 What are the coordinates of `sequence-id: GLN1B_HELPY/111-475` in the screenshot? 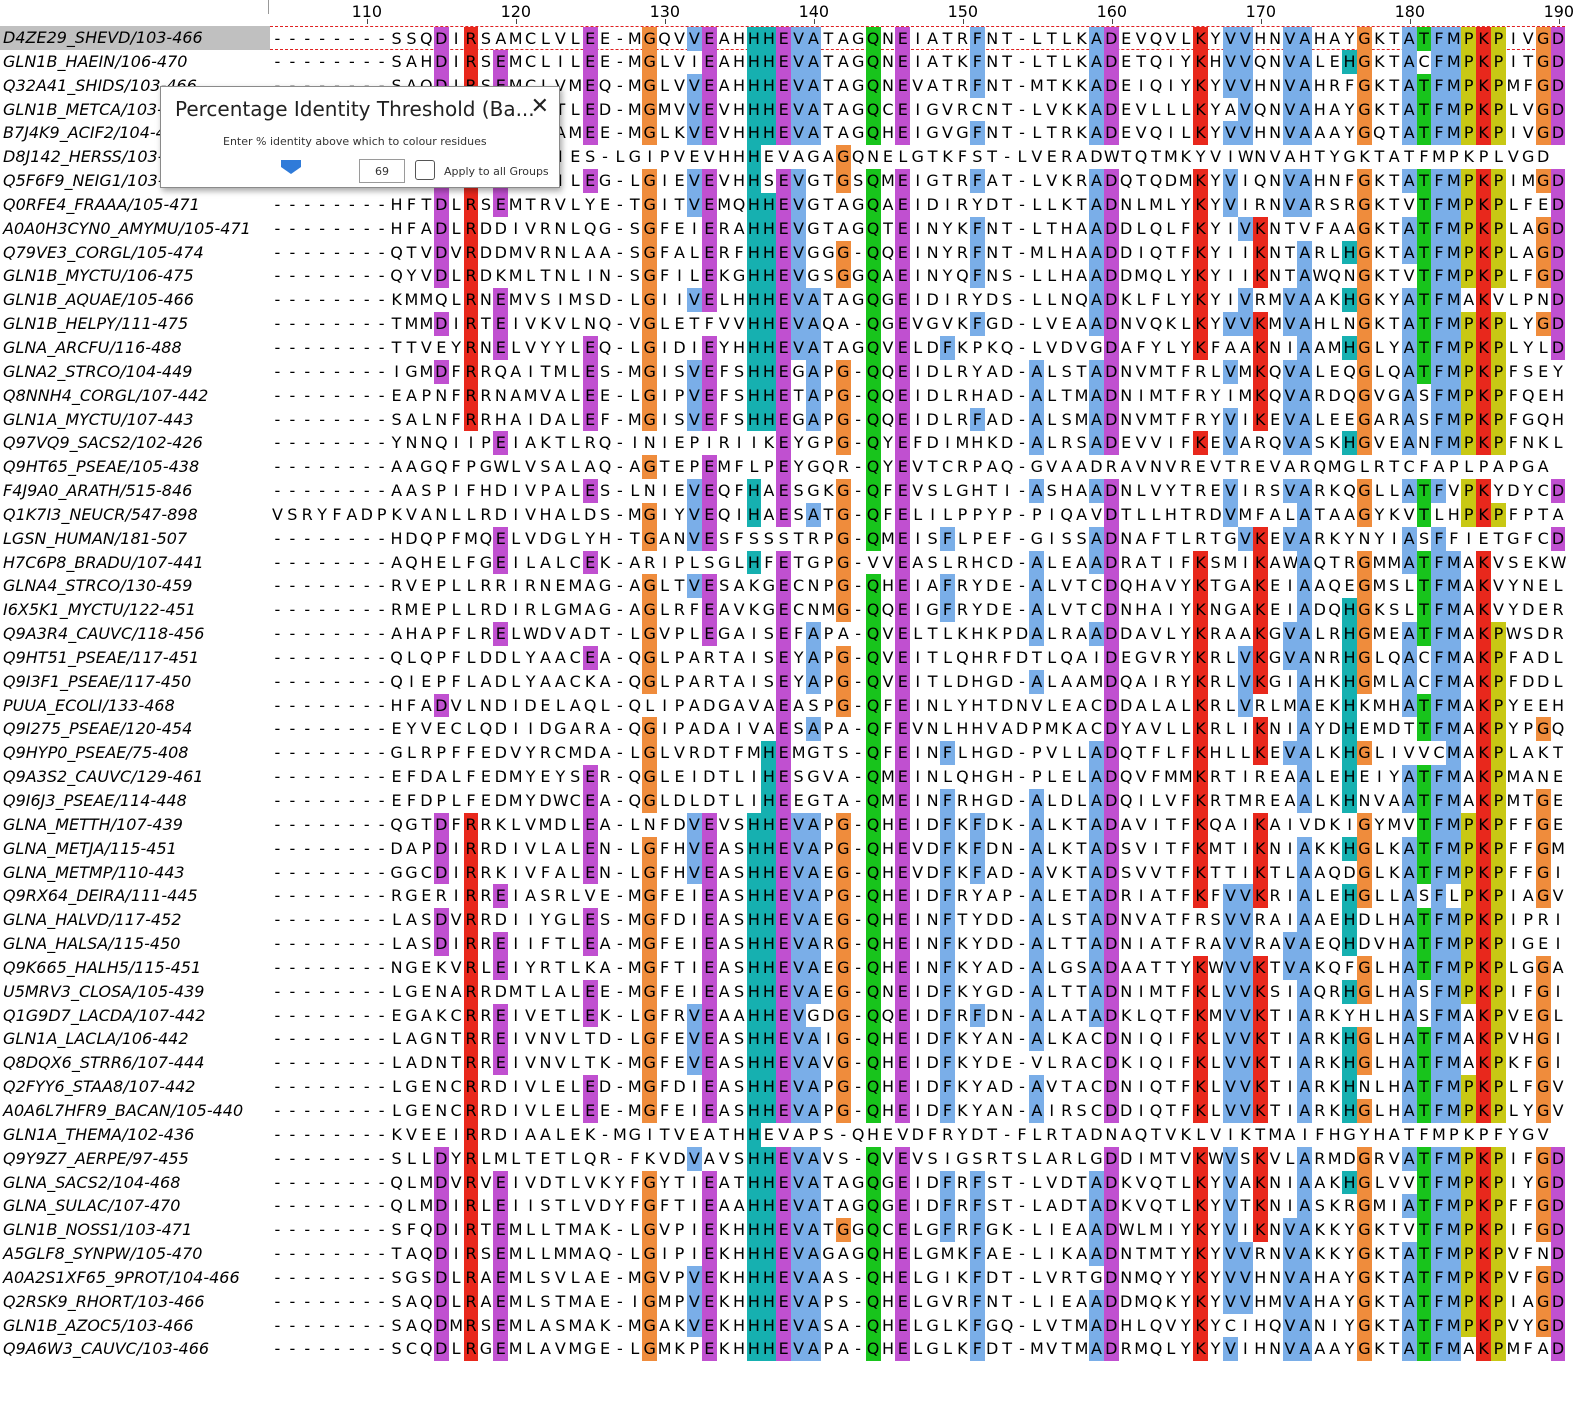 It's located at (96, 324).